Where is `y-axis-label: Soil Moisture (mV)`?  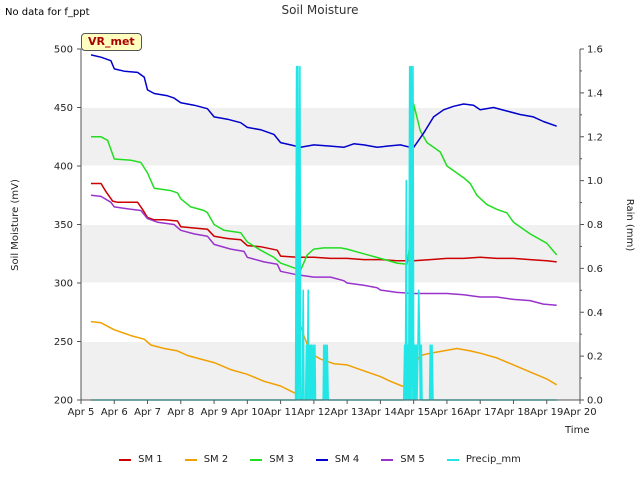 y-axis-label: Soil Moisture (mV) is located at coordinates (15, 225).